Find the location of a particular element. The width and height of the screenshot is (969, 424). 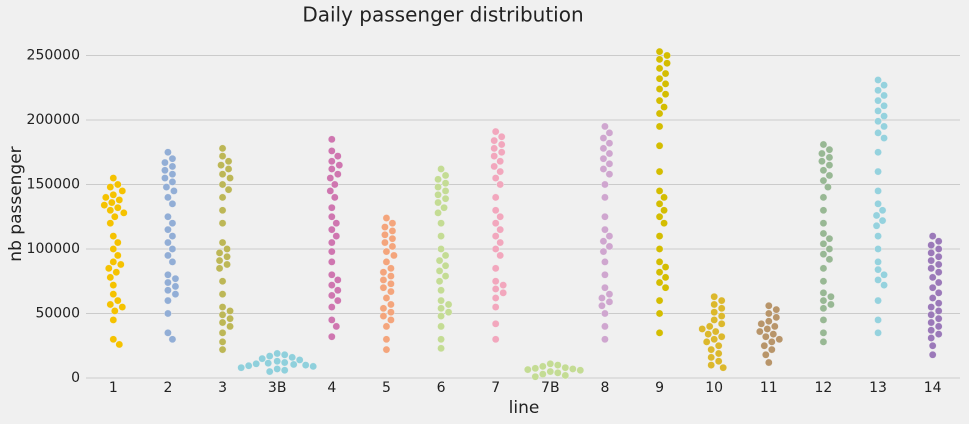

x-tick-label: 1 is located at coordinates (113, 388).